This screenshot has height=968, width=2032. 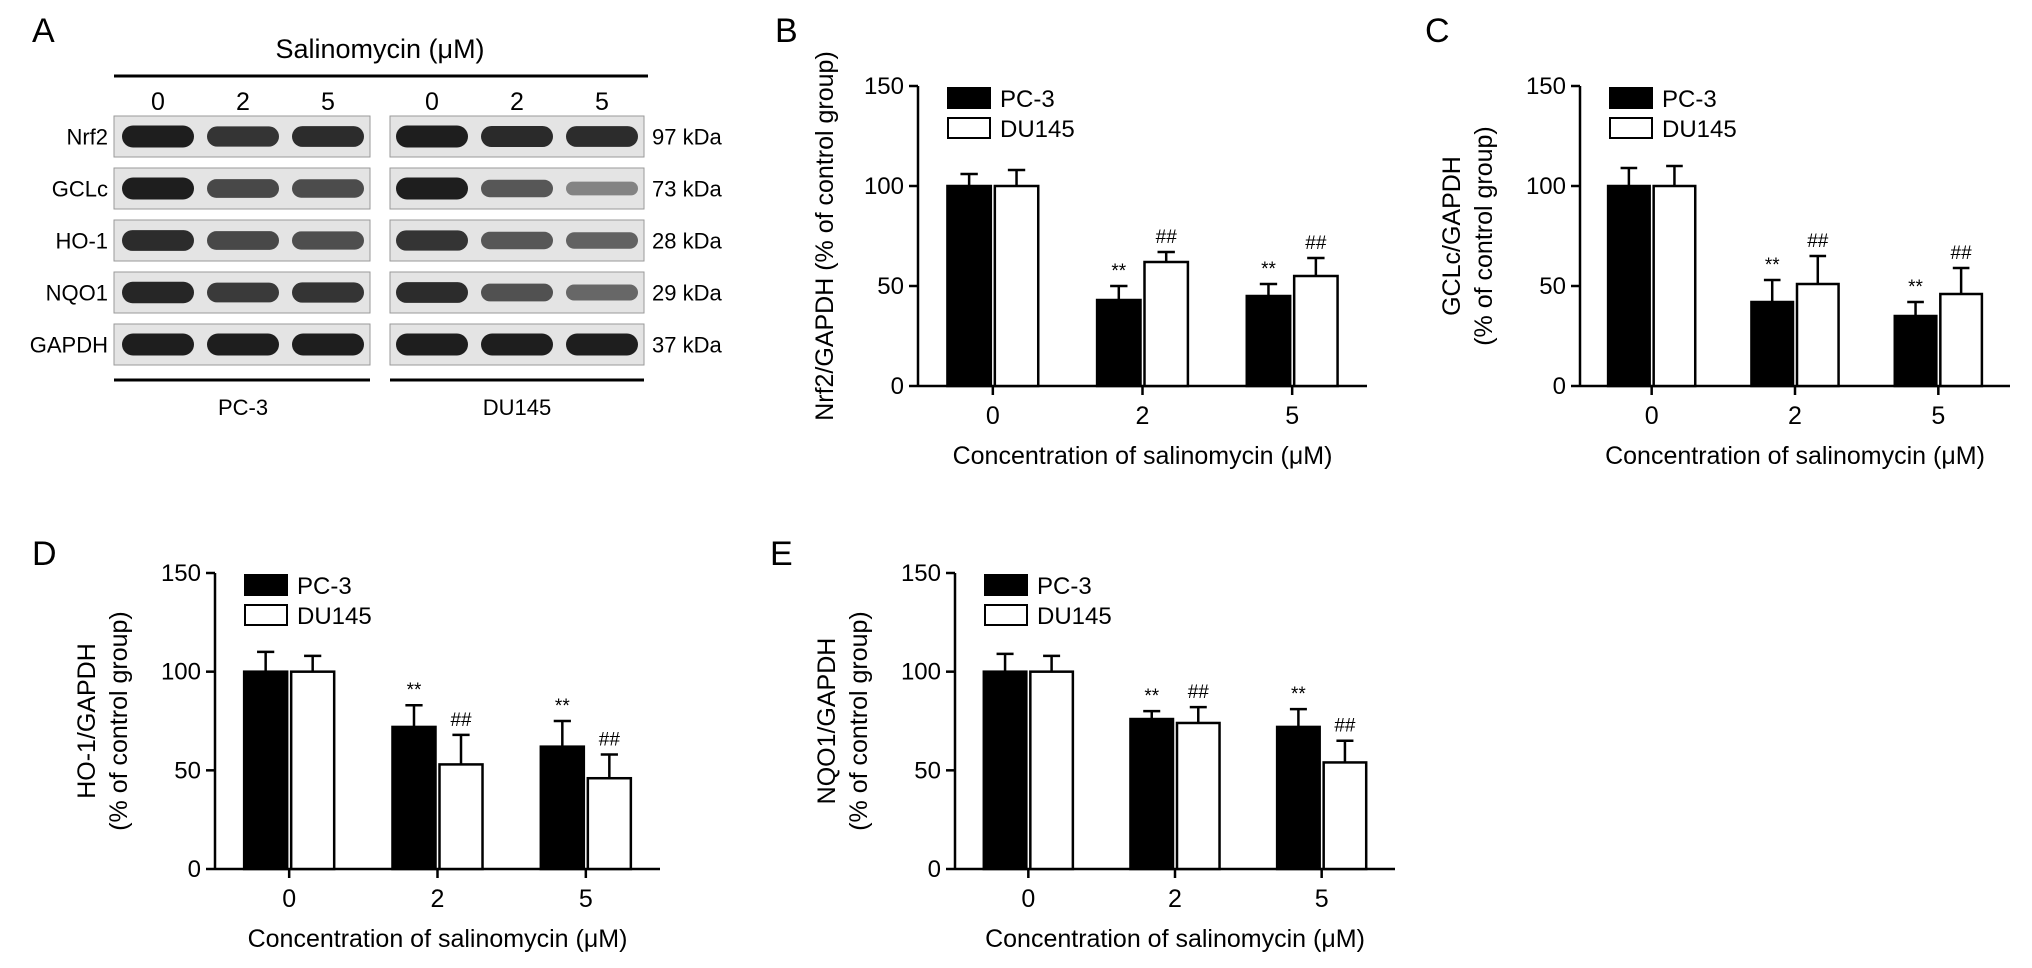 I want to click on protein-label: NQO1, so click(x=77, y=293).